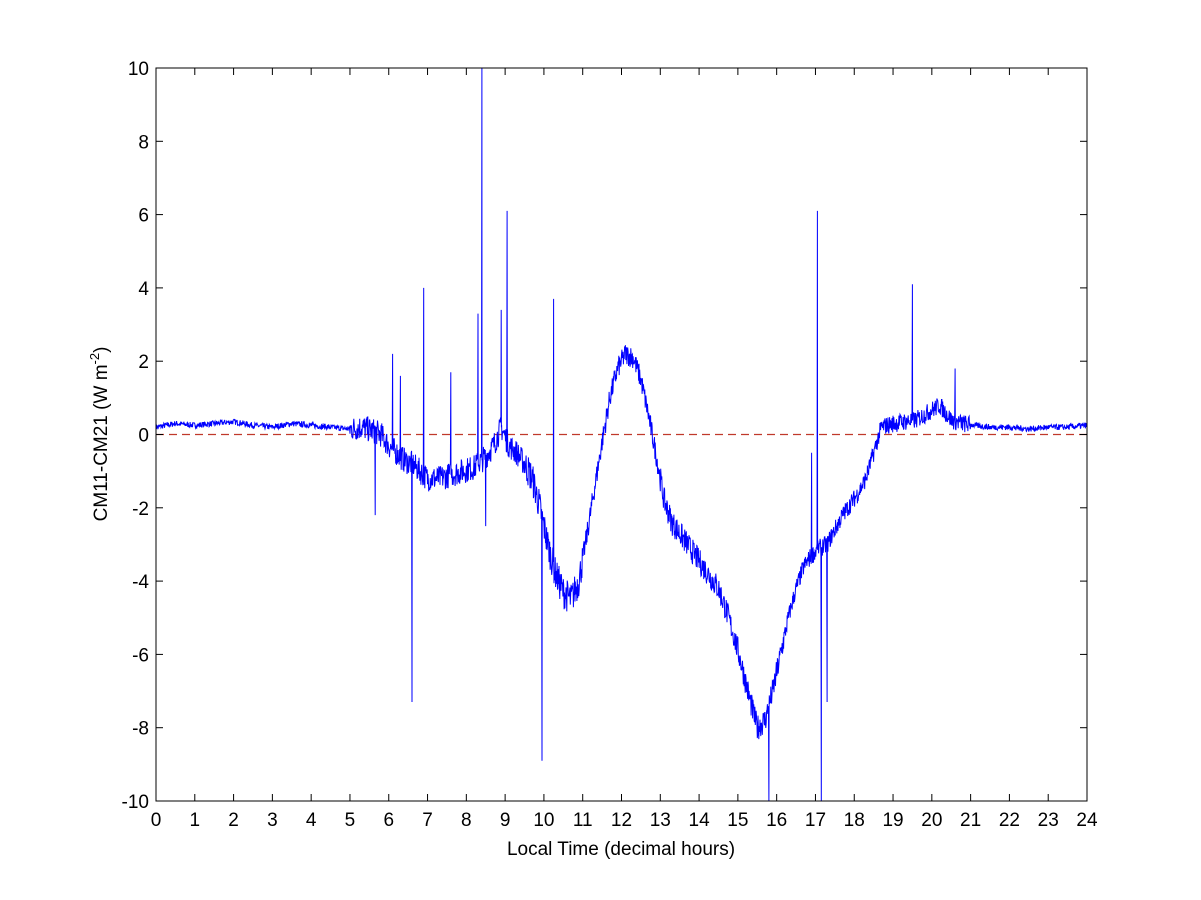  I want to click on y-tick-label: 6, so click(143, 216).